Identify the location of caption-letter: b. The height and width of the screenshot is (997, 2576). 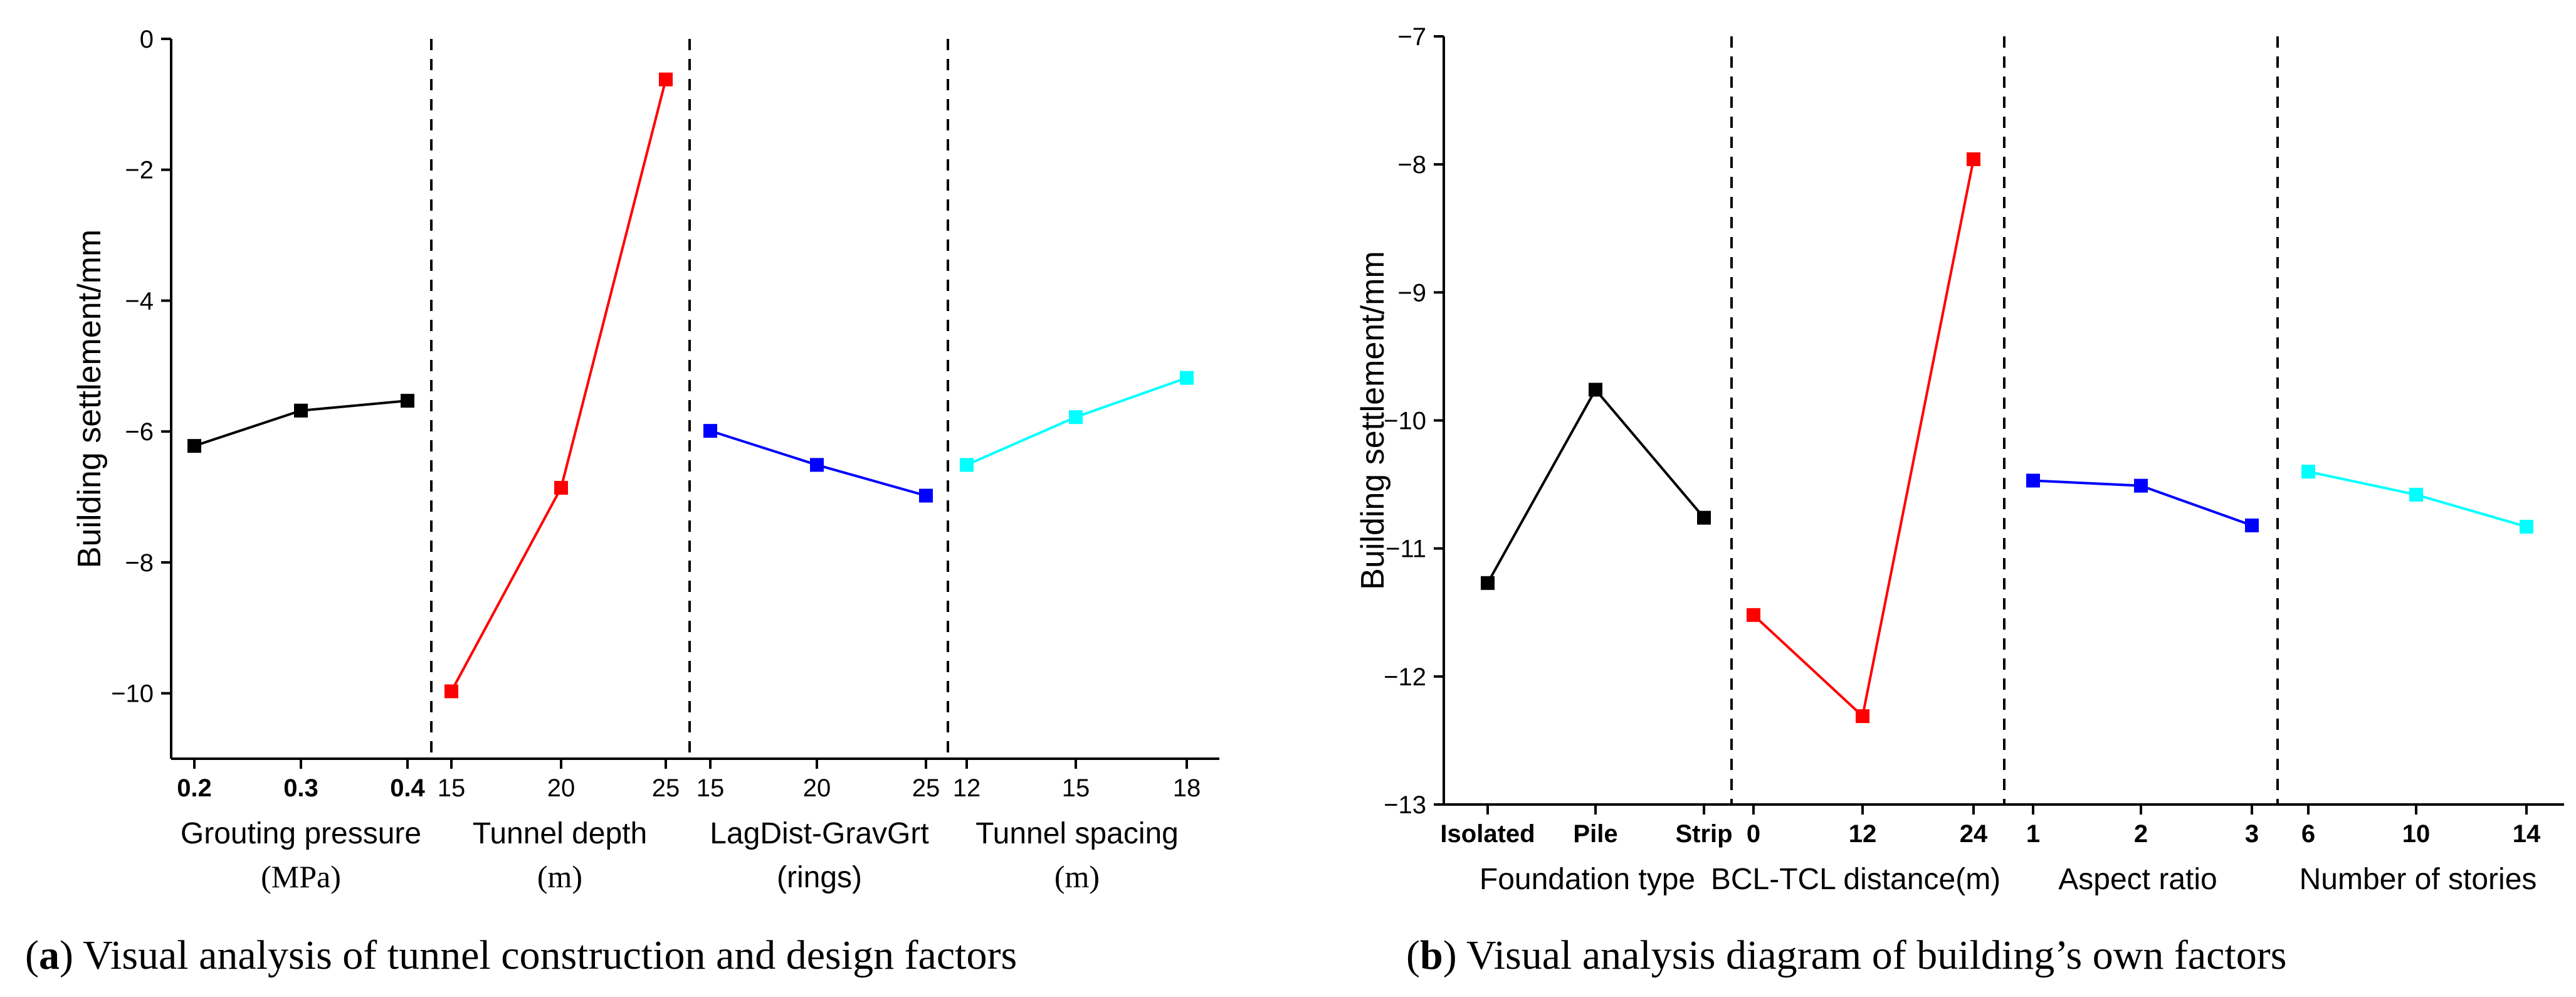
(1432, 955).